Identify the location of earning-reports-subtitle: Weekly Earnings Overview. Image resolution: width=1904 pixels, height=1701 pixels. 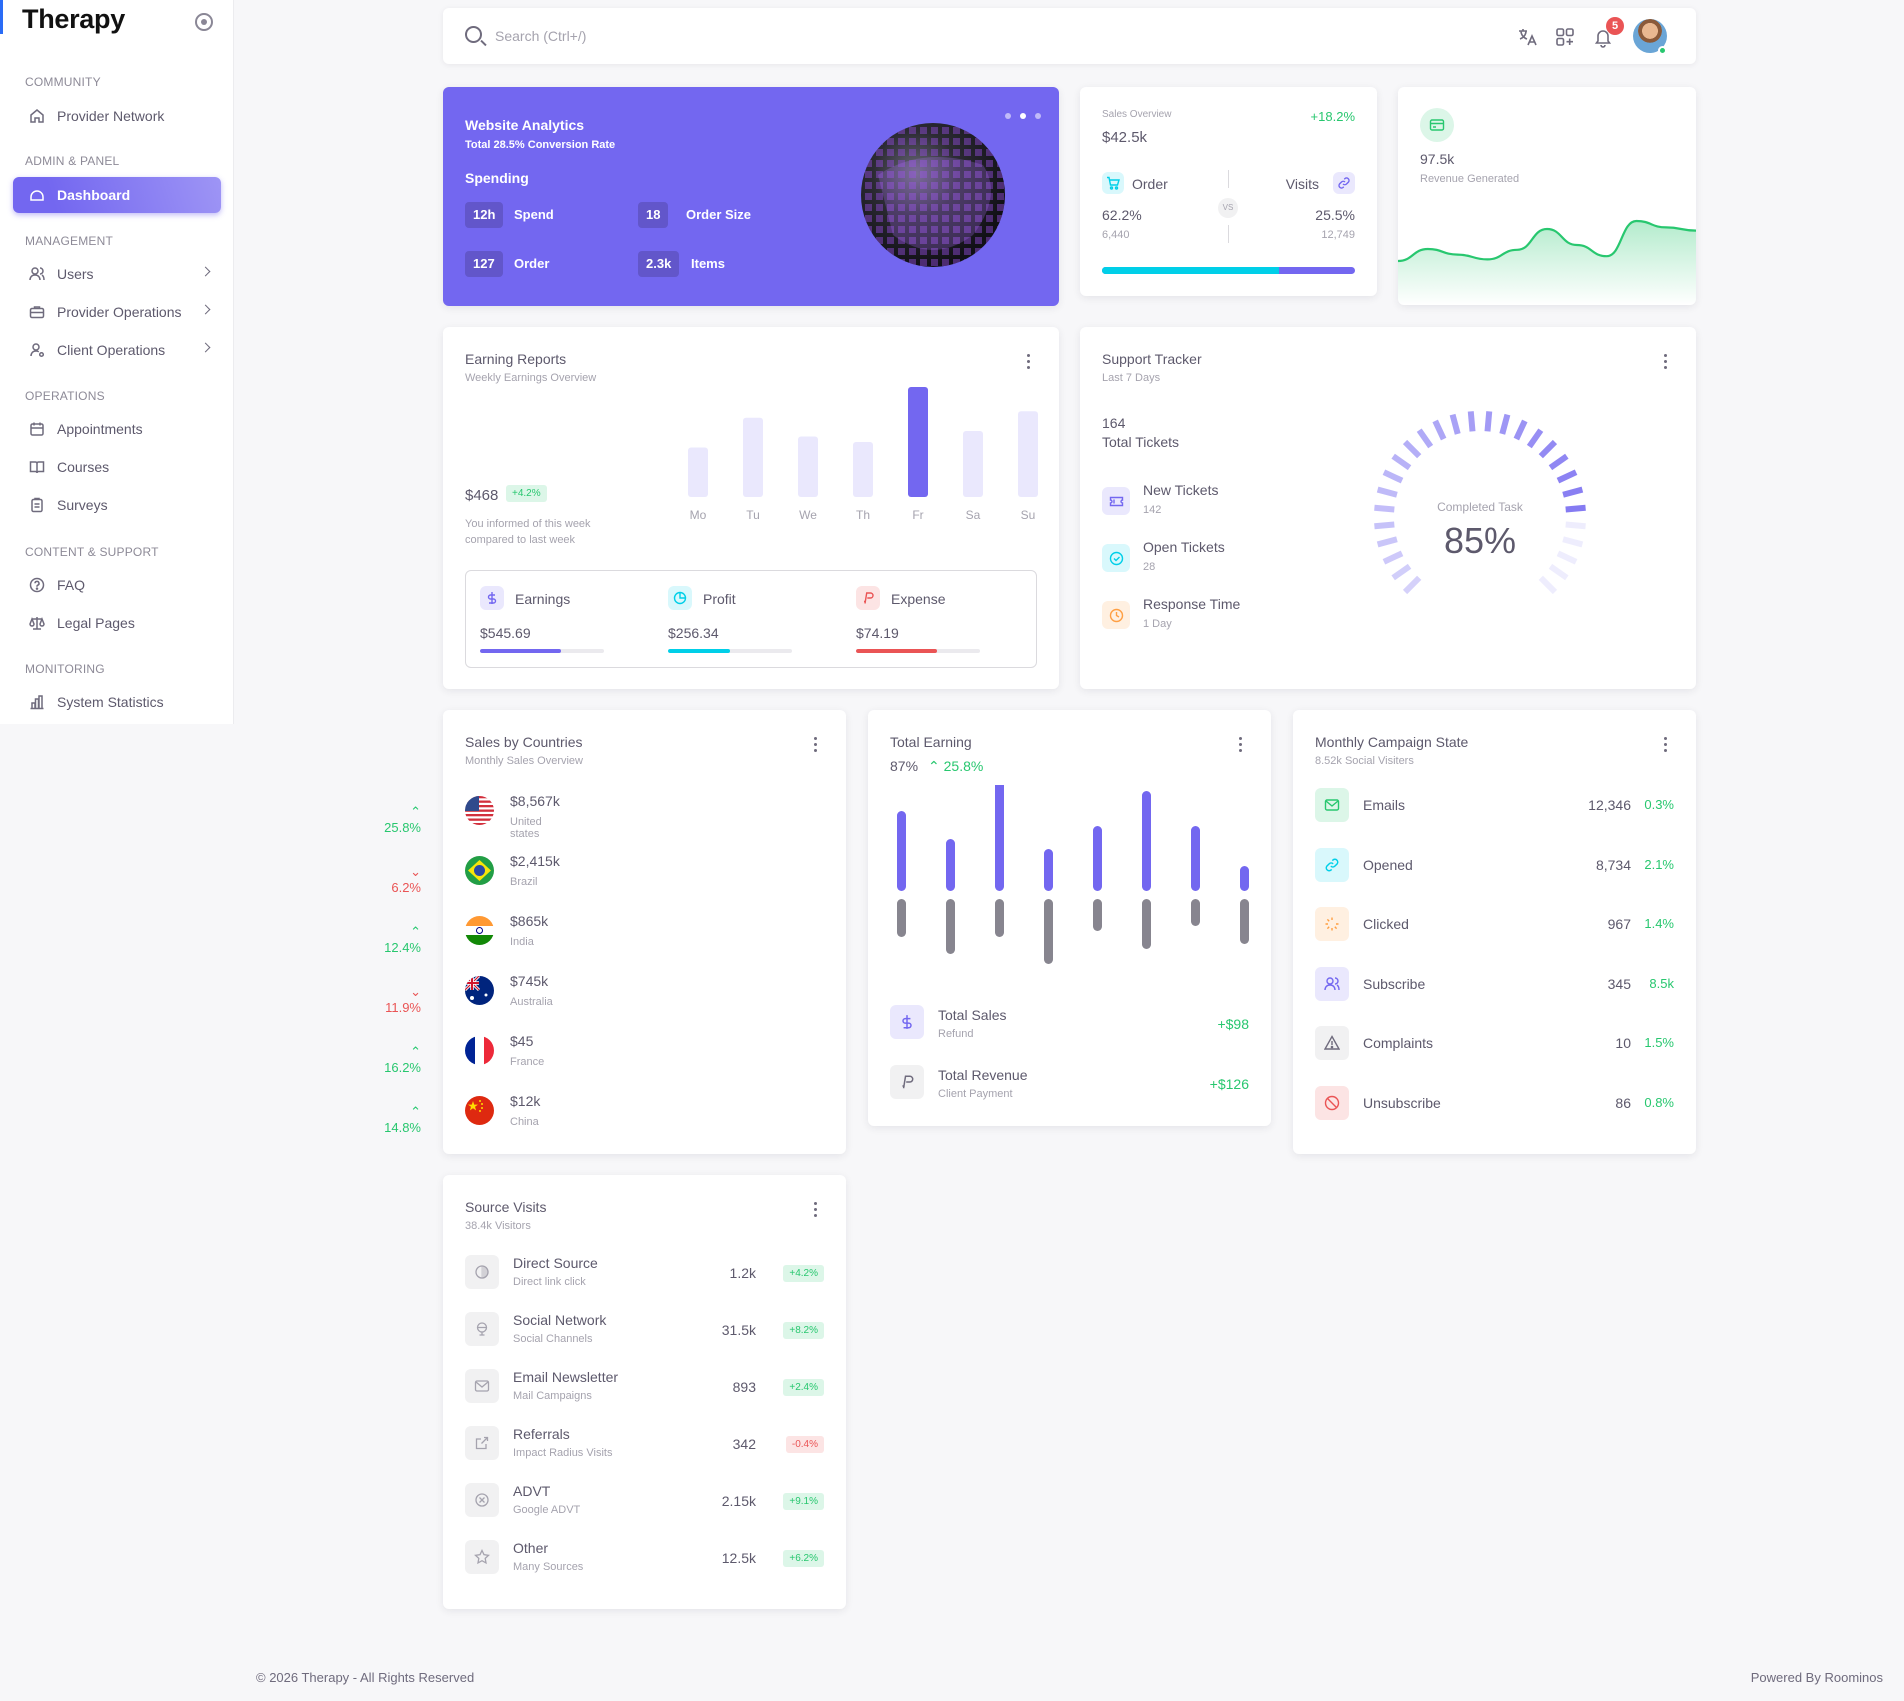
(531, 378).